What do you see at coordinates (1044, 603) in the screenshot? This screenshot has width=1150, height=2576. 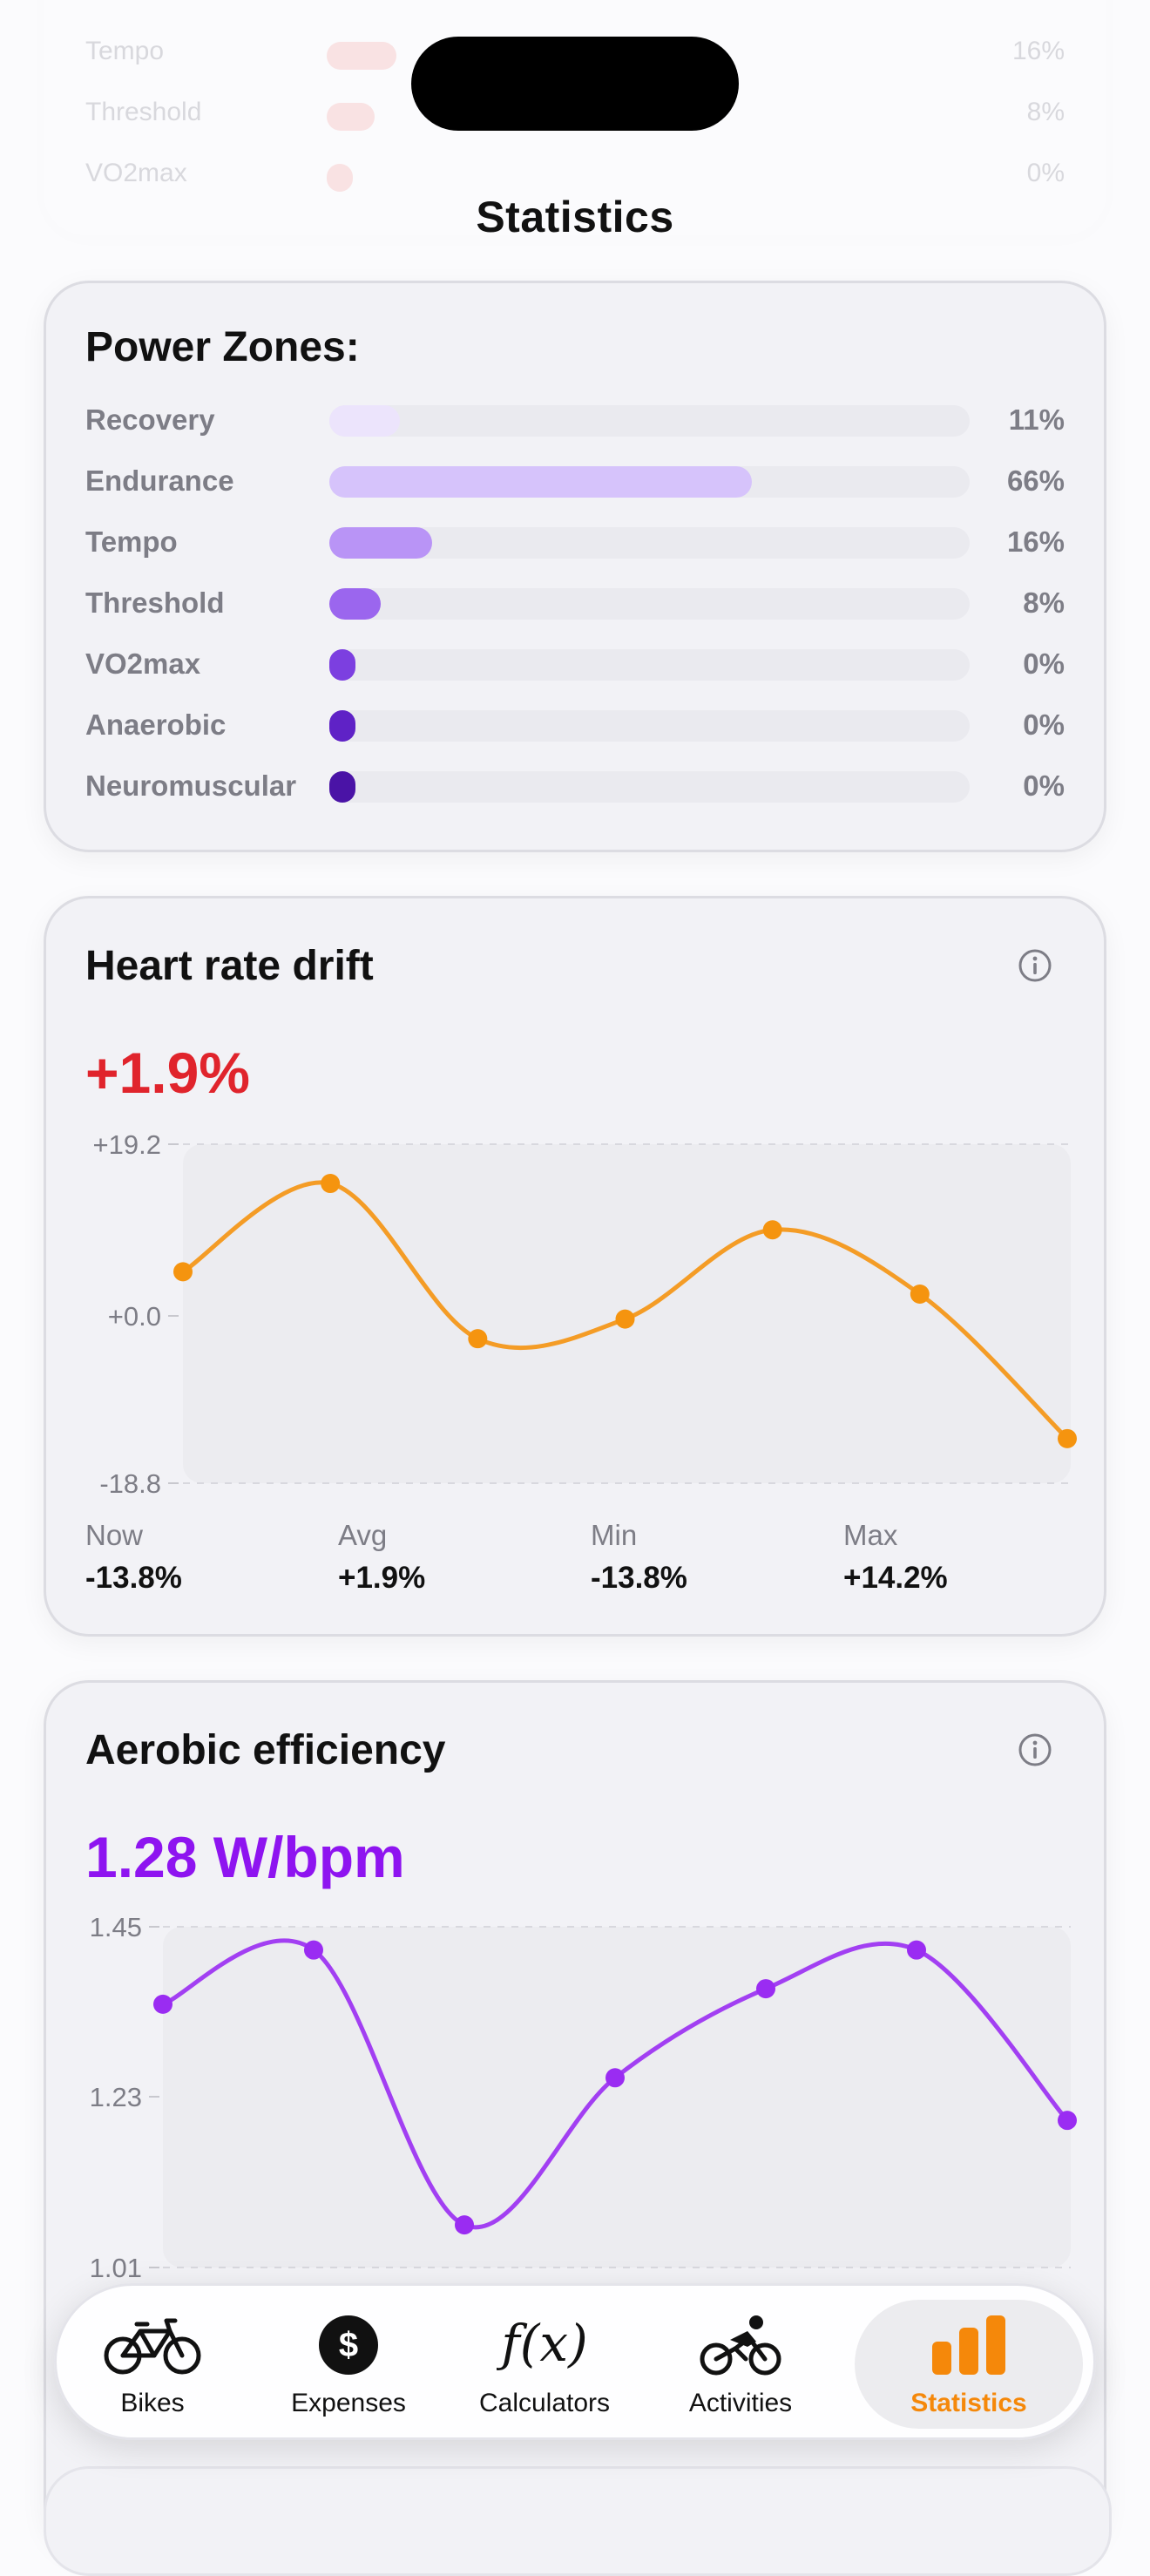 I see `zone-percent: 8%` at bounding box center [1044, 603].